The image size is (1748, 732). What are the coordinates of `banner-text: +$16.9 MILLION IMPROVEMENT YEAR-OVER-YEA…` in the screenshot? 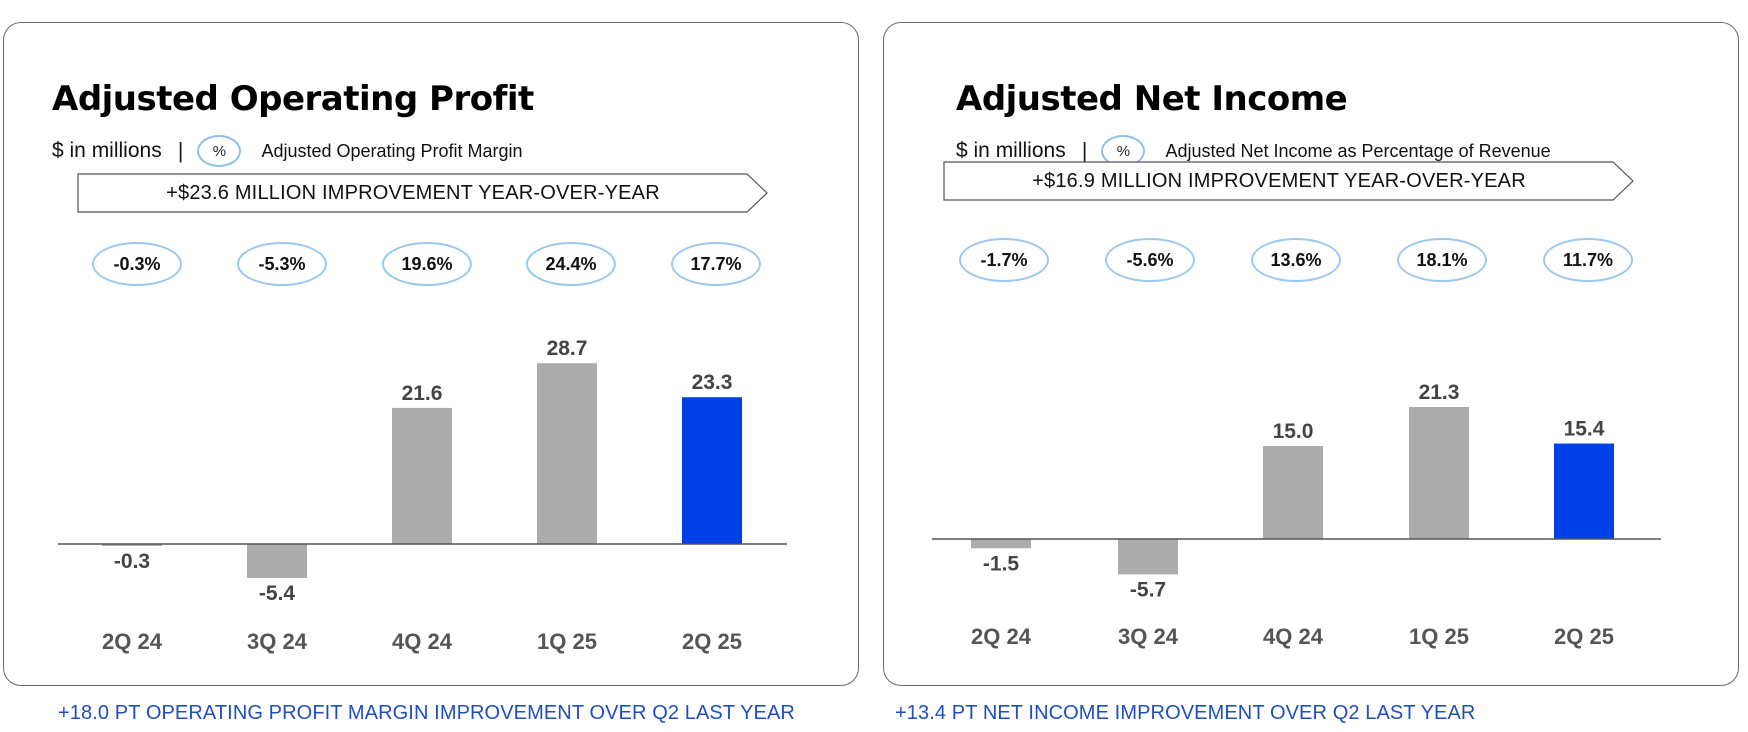 It's located at (1279, 180).